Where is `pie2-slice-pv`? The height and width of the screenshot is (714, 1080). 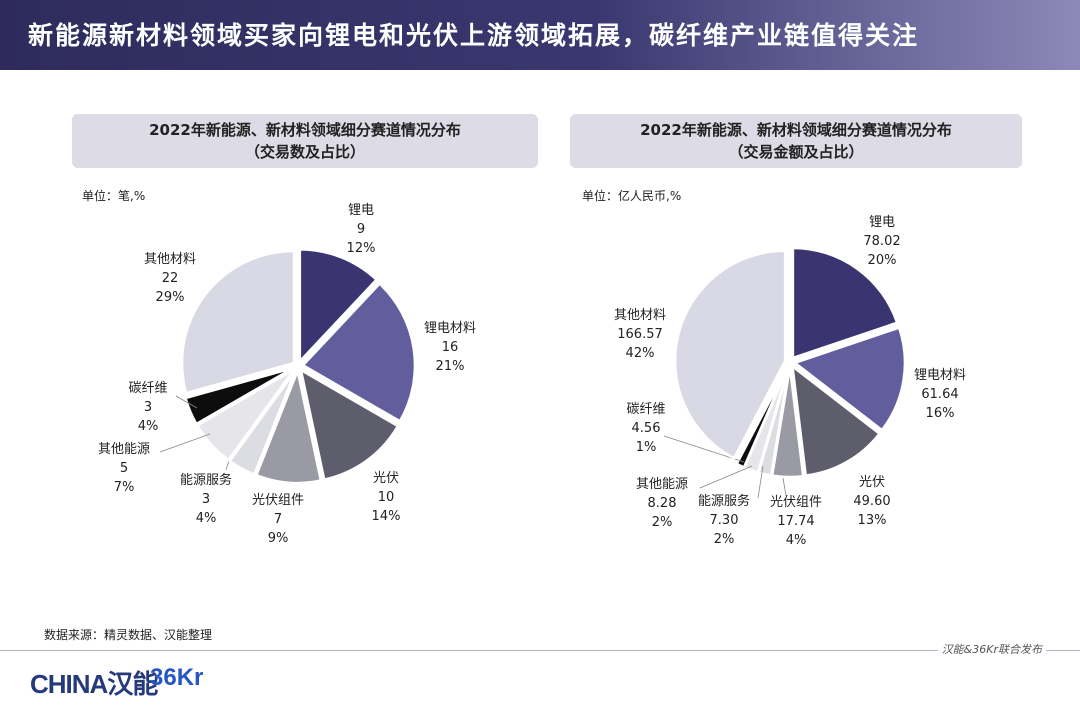 pie2-slice-pv is located at coordinates (836, 420).